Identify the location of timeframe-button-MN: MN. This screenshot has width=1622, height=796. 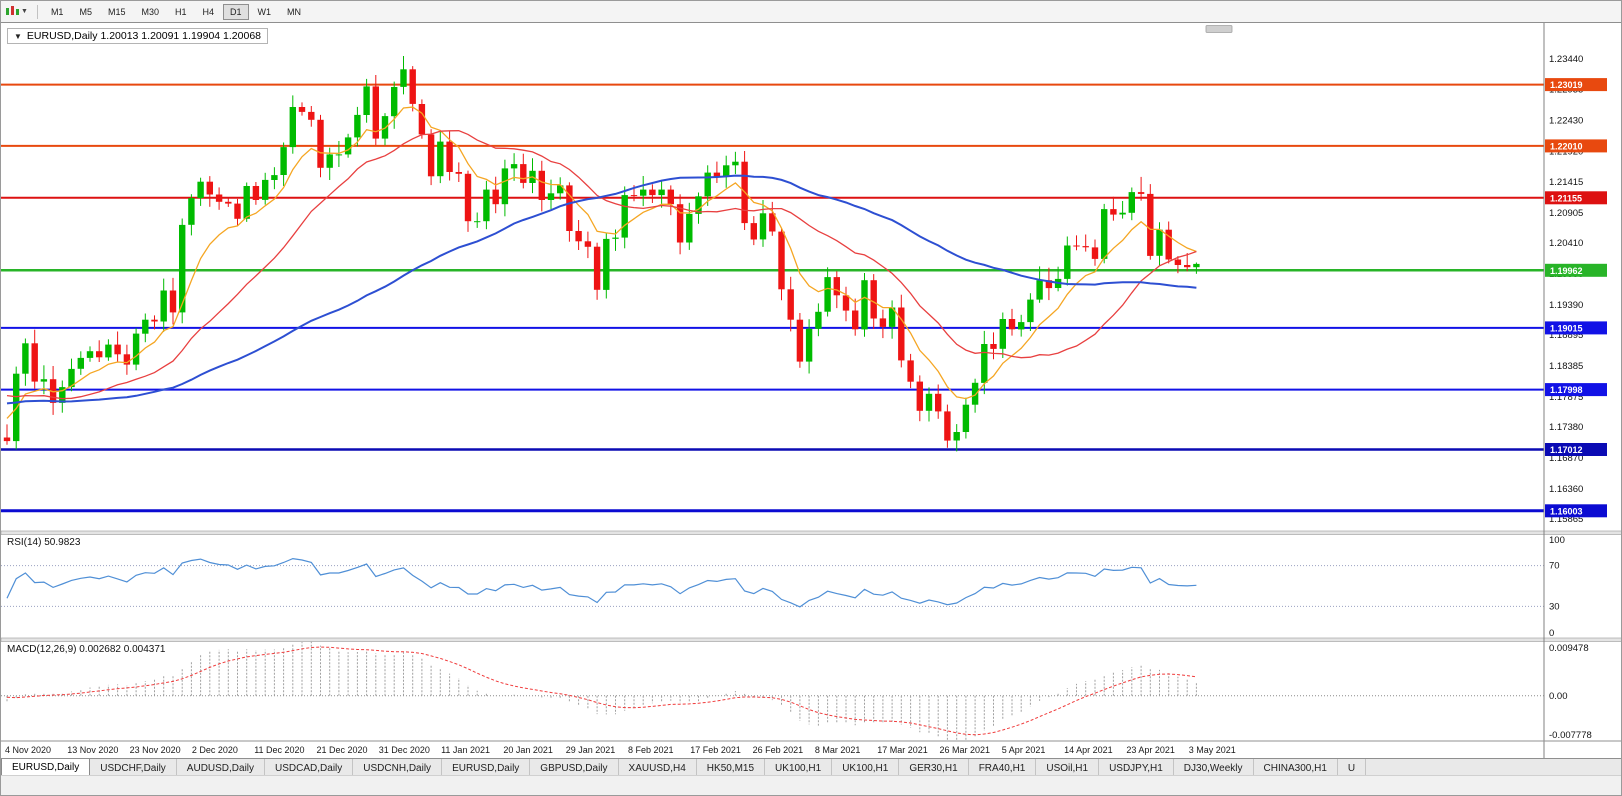
(294, 12).